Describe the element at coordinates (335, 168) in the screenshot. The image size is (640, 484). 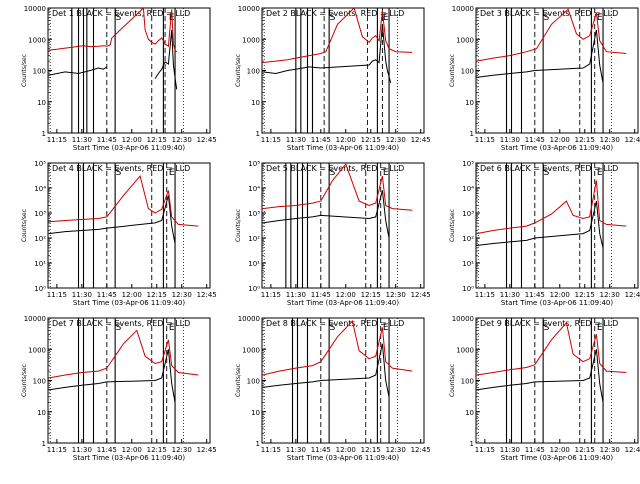
I see `panel-title: Det 5 BLACK = Events, RED = LLD` at that location.